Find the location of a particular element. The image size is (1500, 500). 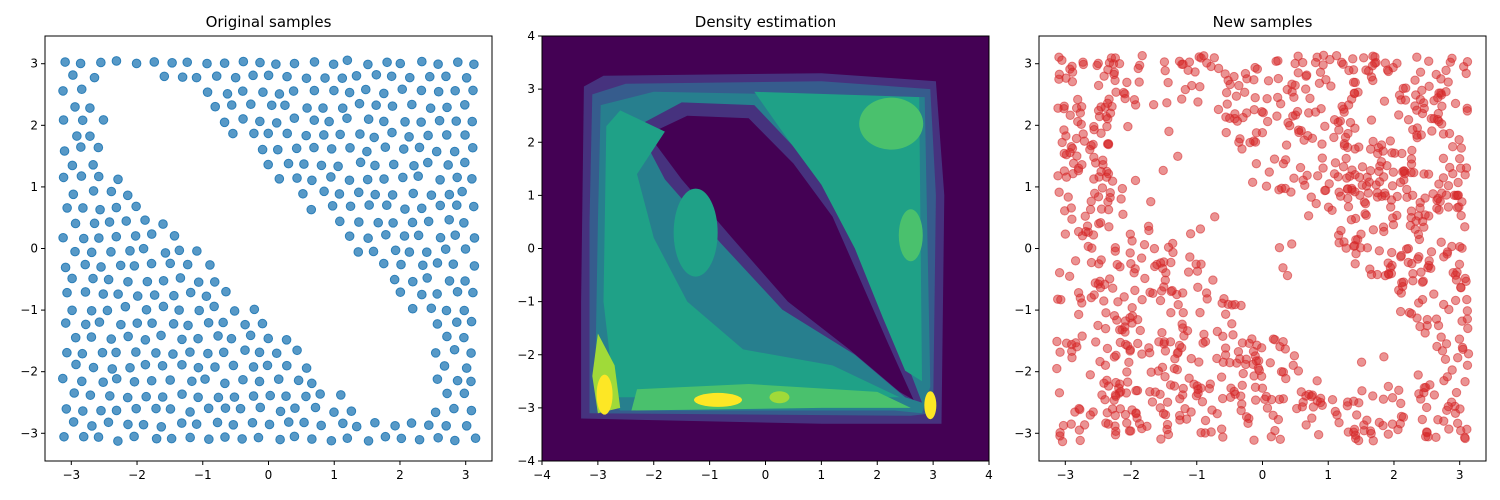

y-tick-label: 0 is located at coordinates (1028, 249).